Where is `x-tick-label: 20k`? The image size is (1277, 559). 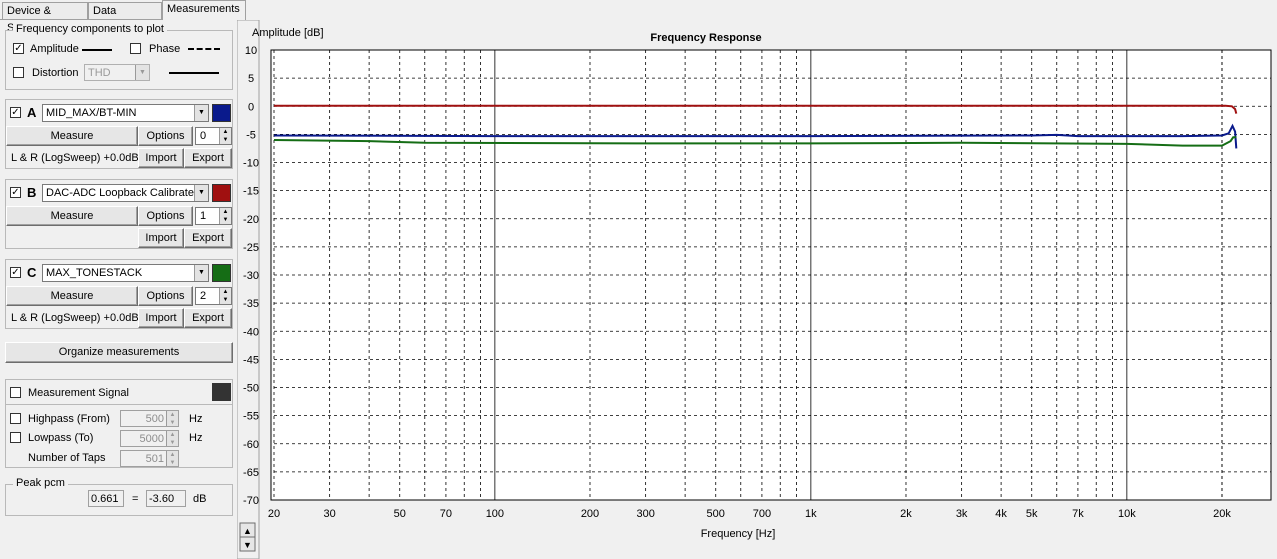
x-tick-label: 20k is located at coordinates (1222, 514).